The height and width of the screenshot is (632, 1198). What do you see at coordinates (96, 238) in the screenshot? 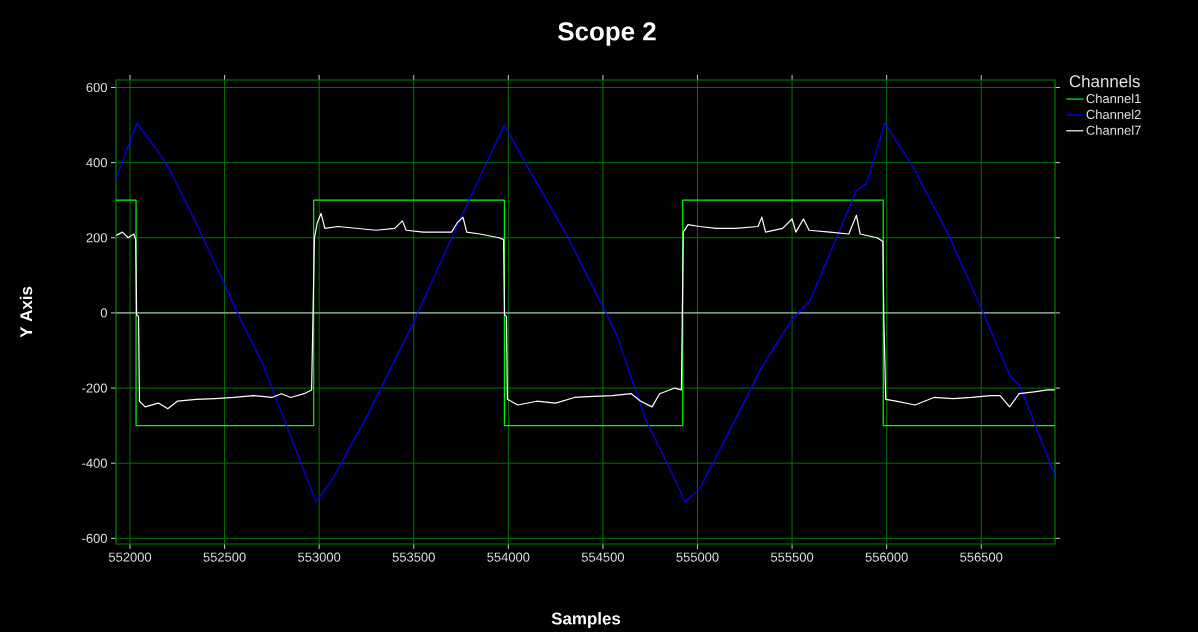
I see `y-tick-label: 200` at bounding box center [96, 238].